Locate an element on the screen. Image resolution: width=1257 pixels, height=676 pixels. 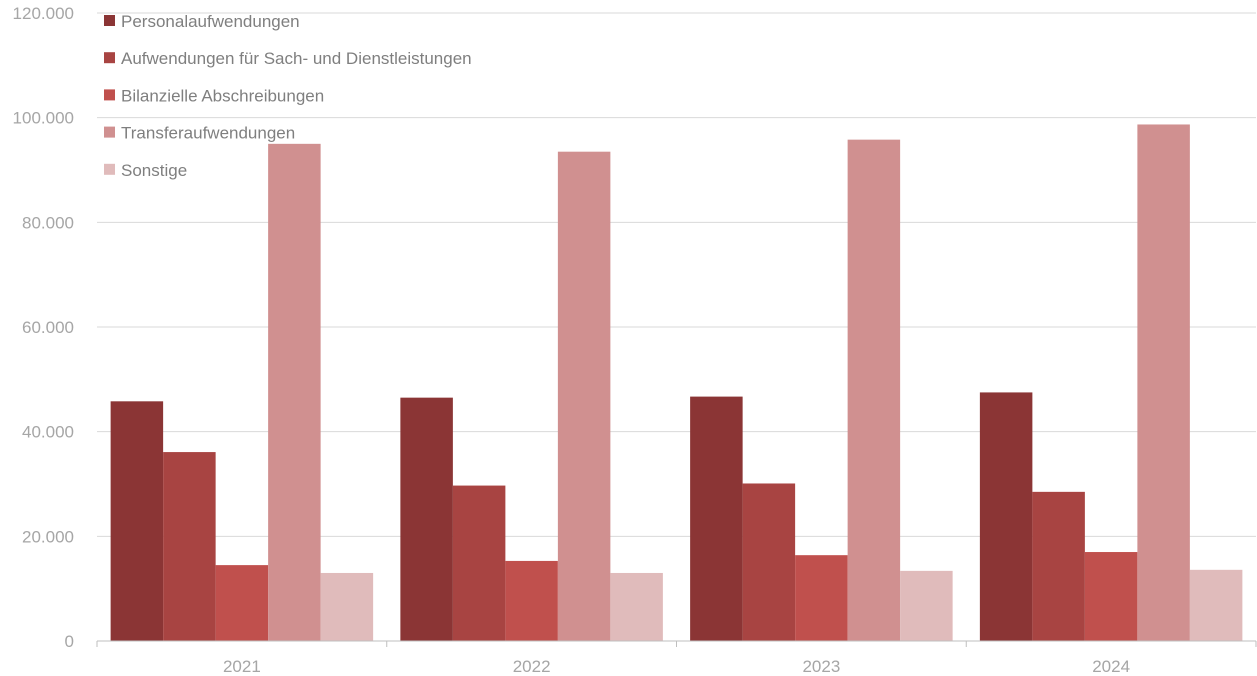
y-tick-label: 40.000 is located at coordinates (48, 432).